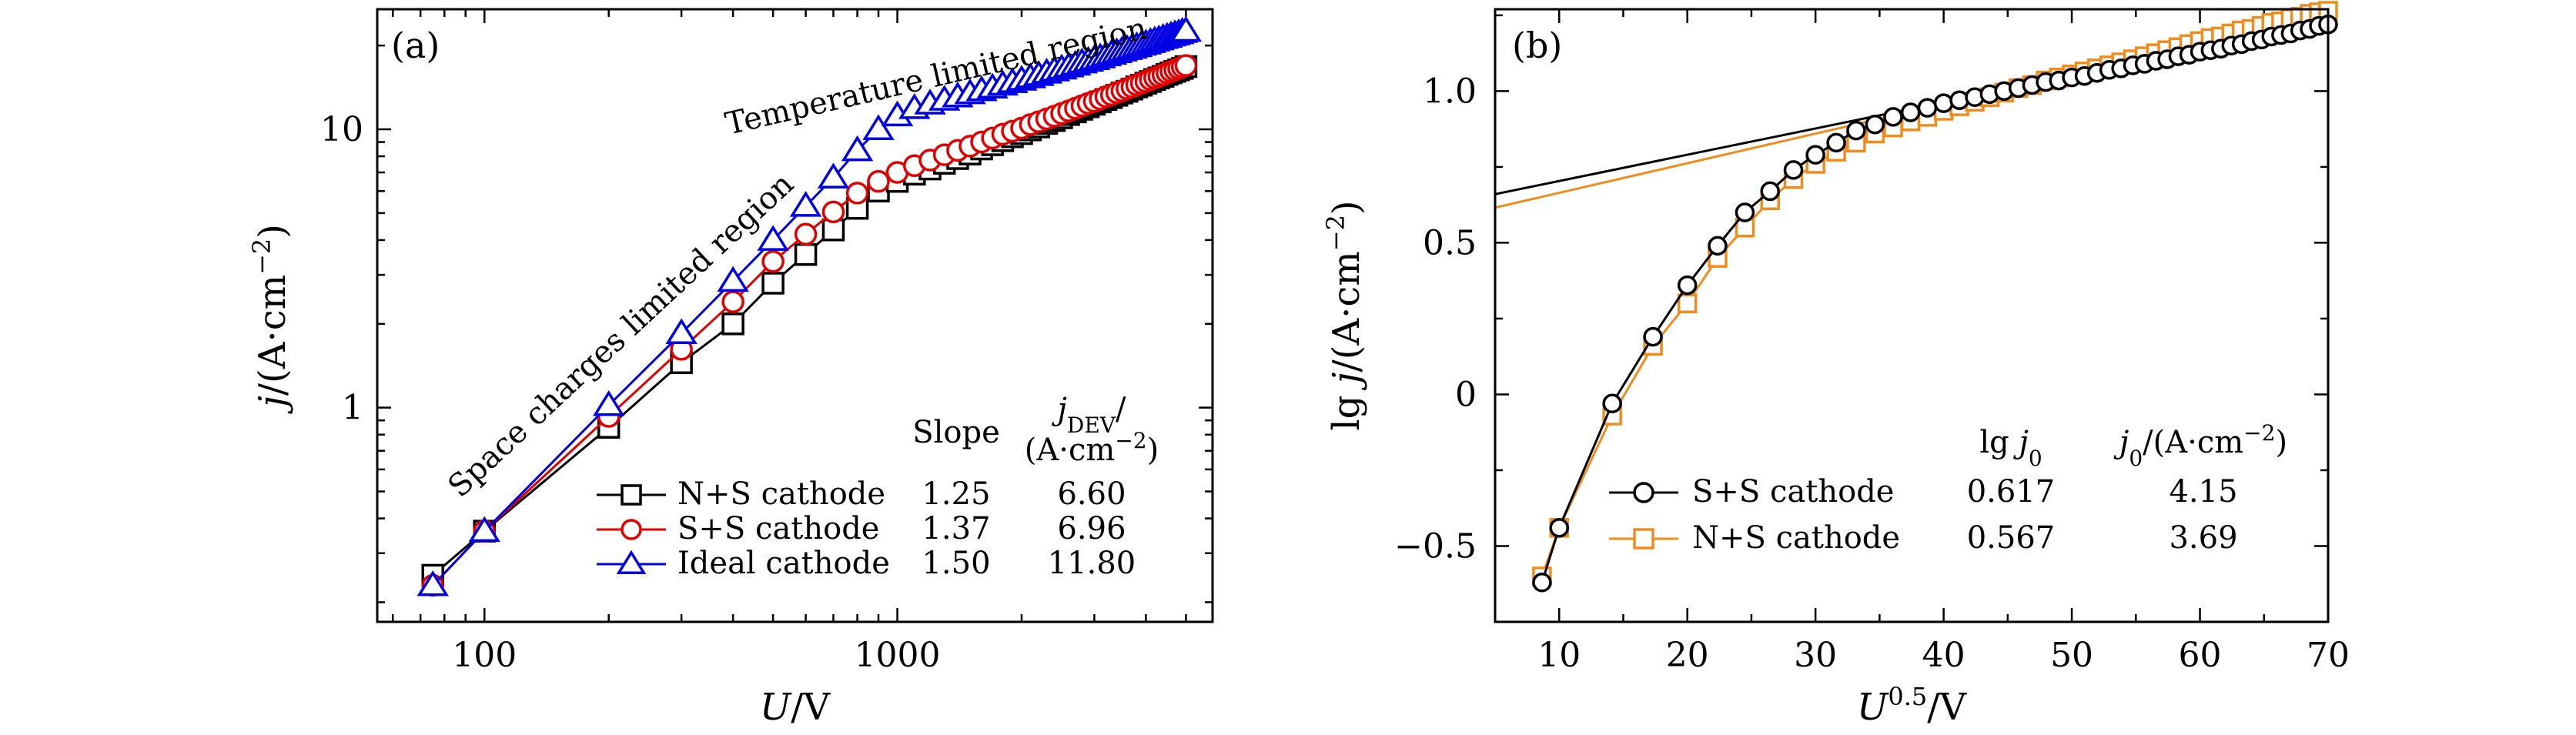  Describe the element at coordinates (1466, 395) in the screenshot. I see `y-tick-label: 0` at that location.